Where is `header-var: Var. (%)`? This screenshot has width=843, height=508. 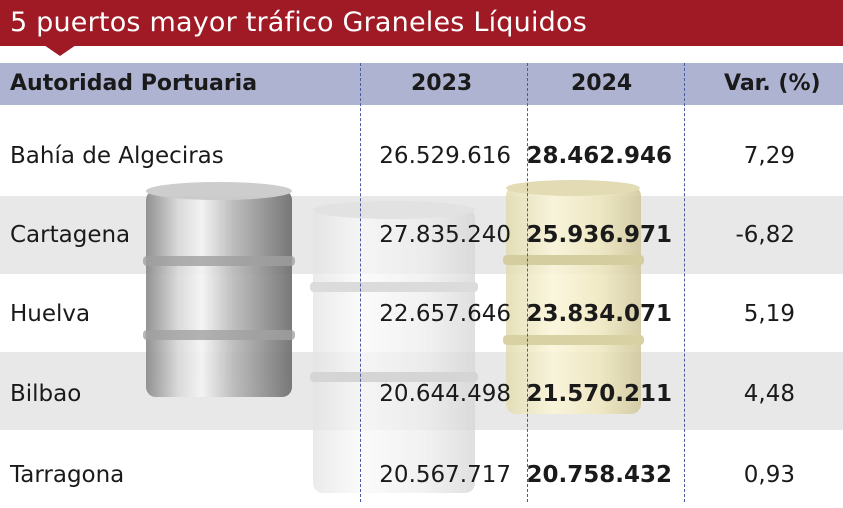 header-var: Var. (%) is located at coordinates (772, 83).